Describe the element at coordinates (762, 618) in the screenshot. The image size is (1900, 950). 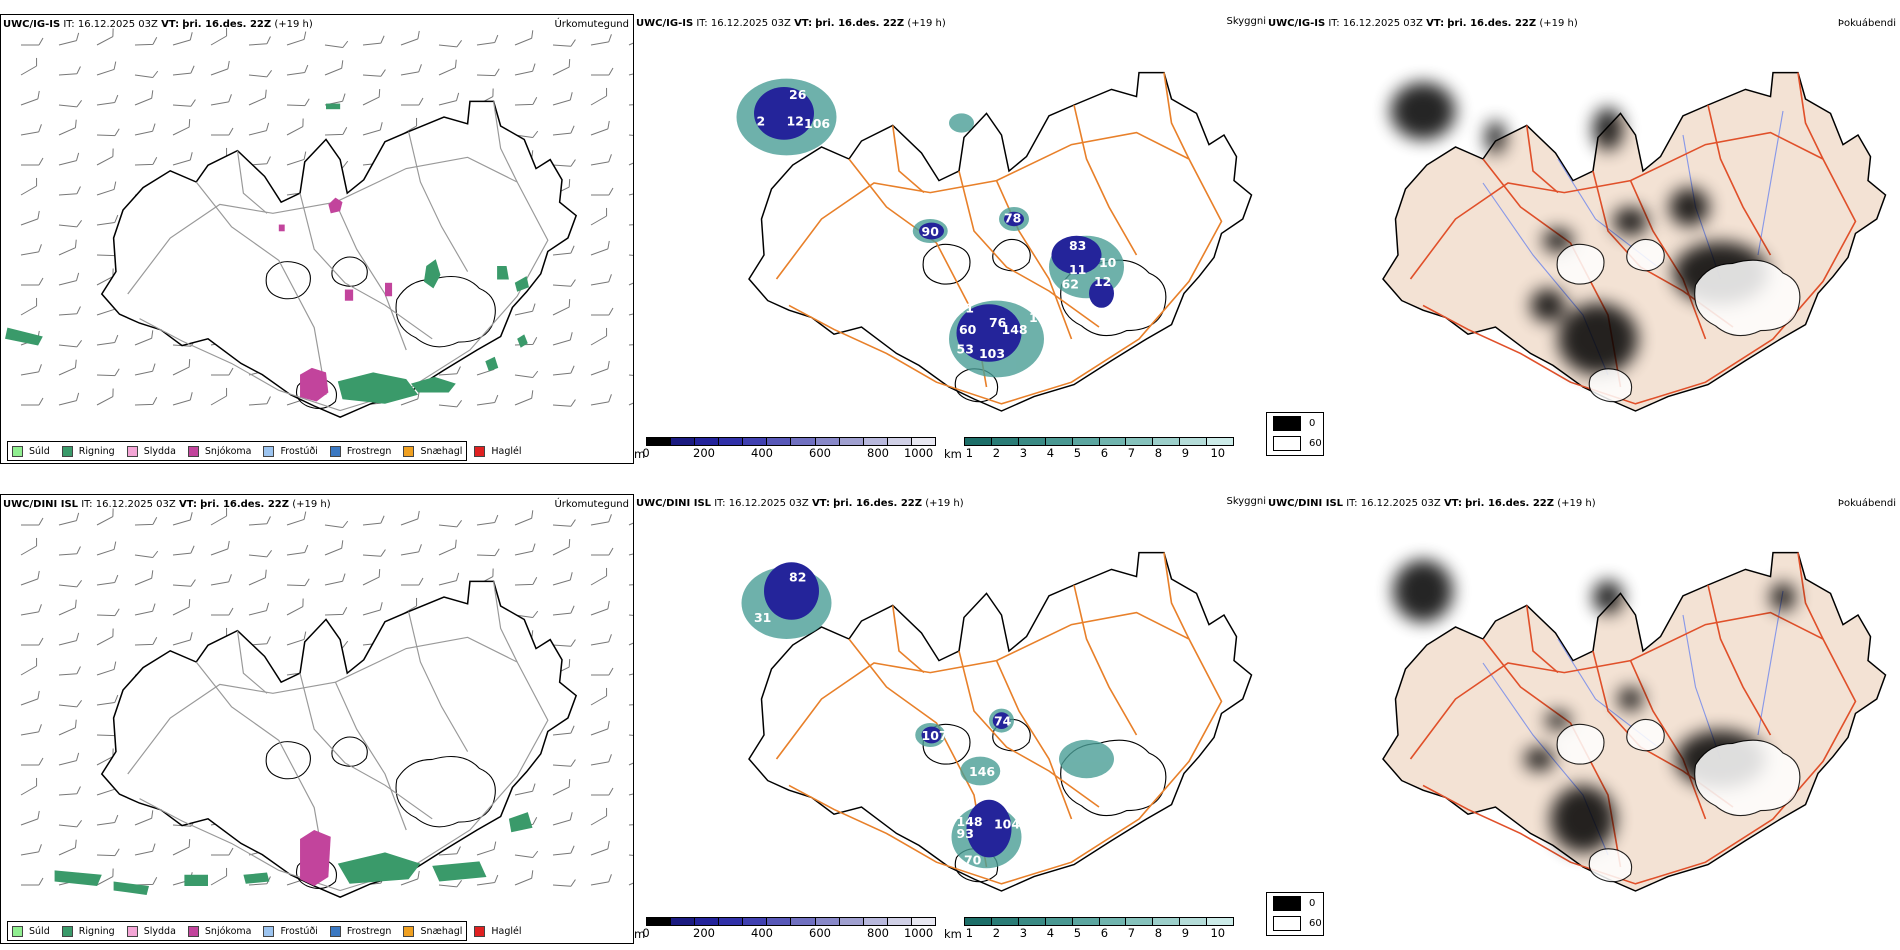
I see `svg-text: 31` at that location.